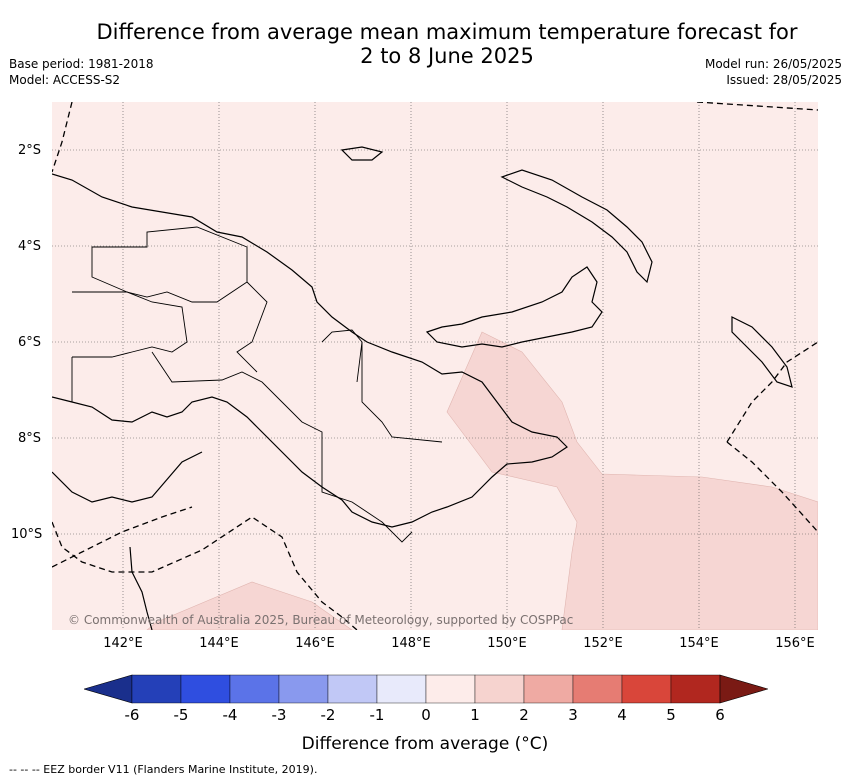 This screenshot has height=781, width=850. Describe the element at coordinates (108, 689) in the screenshot. I see `colorbar-arrow-low` at that location.